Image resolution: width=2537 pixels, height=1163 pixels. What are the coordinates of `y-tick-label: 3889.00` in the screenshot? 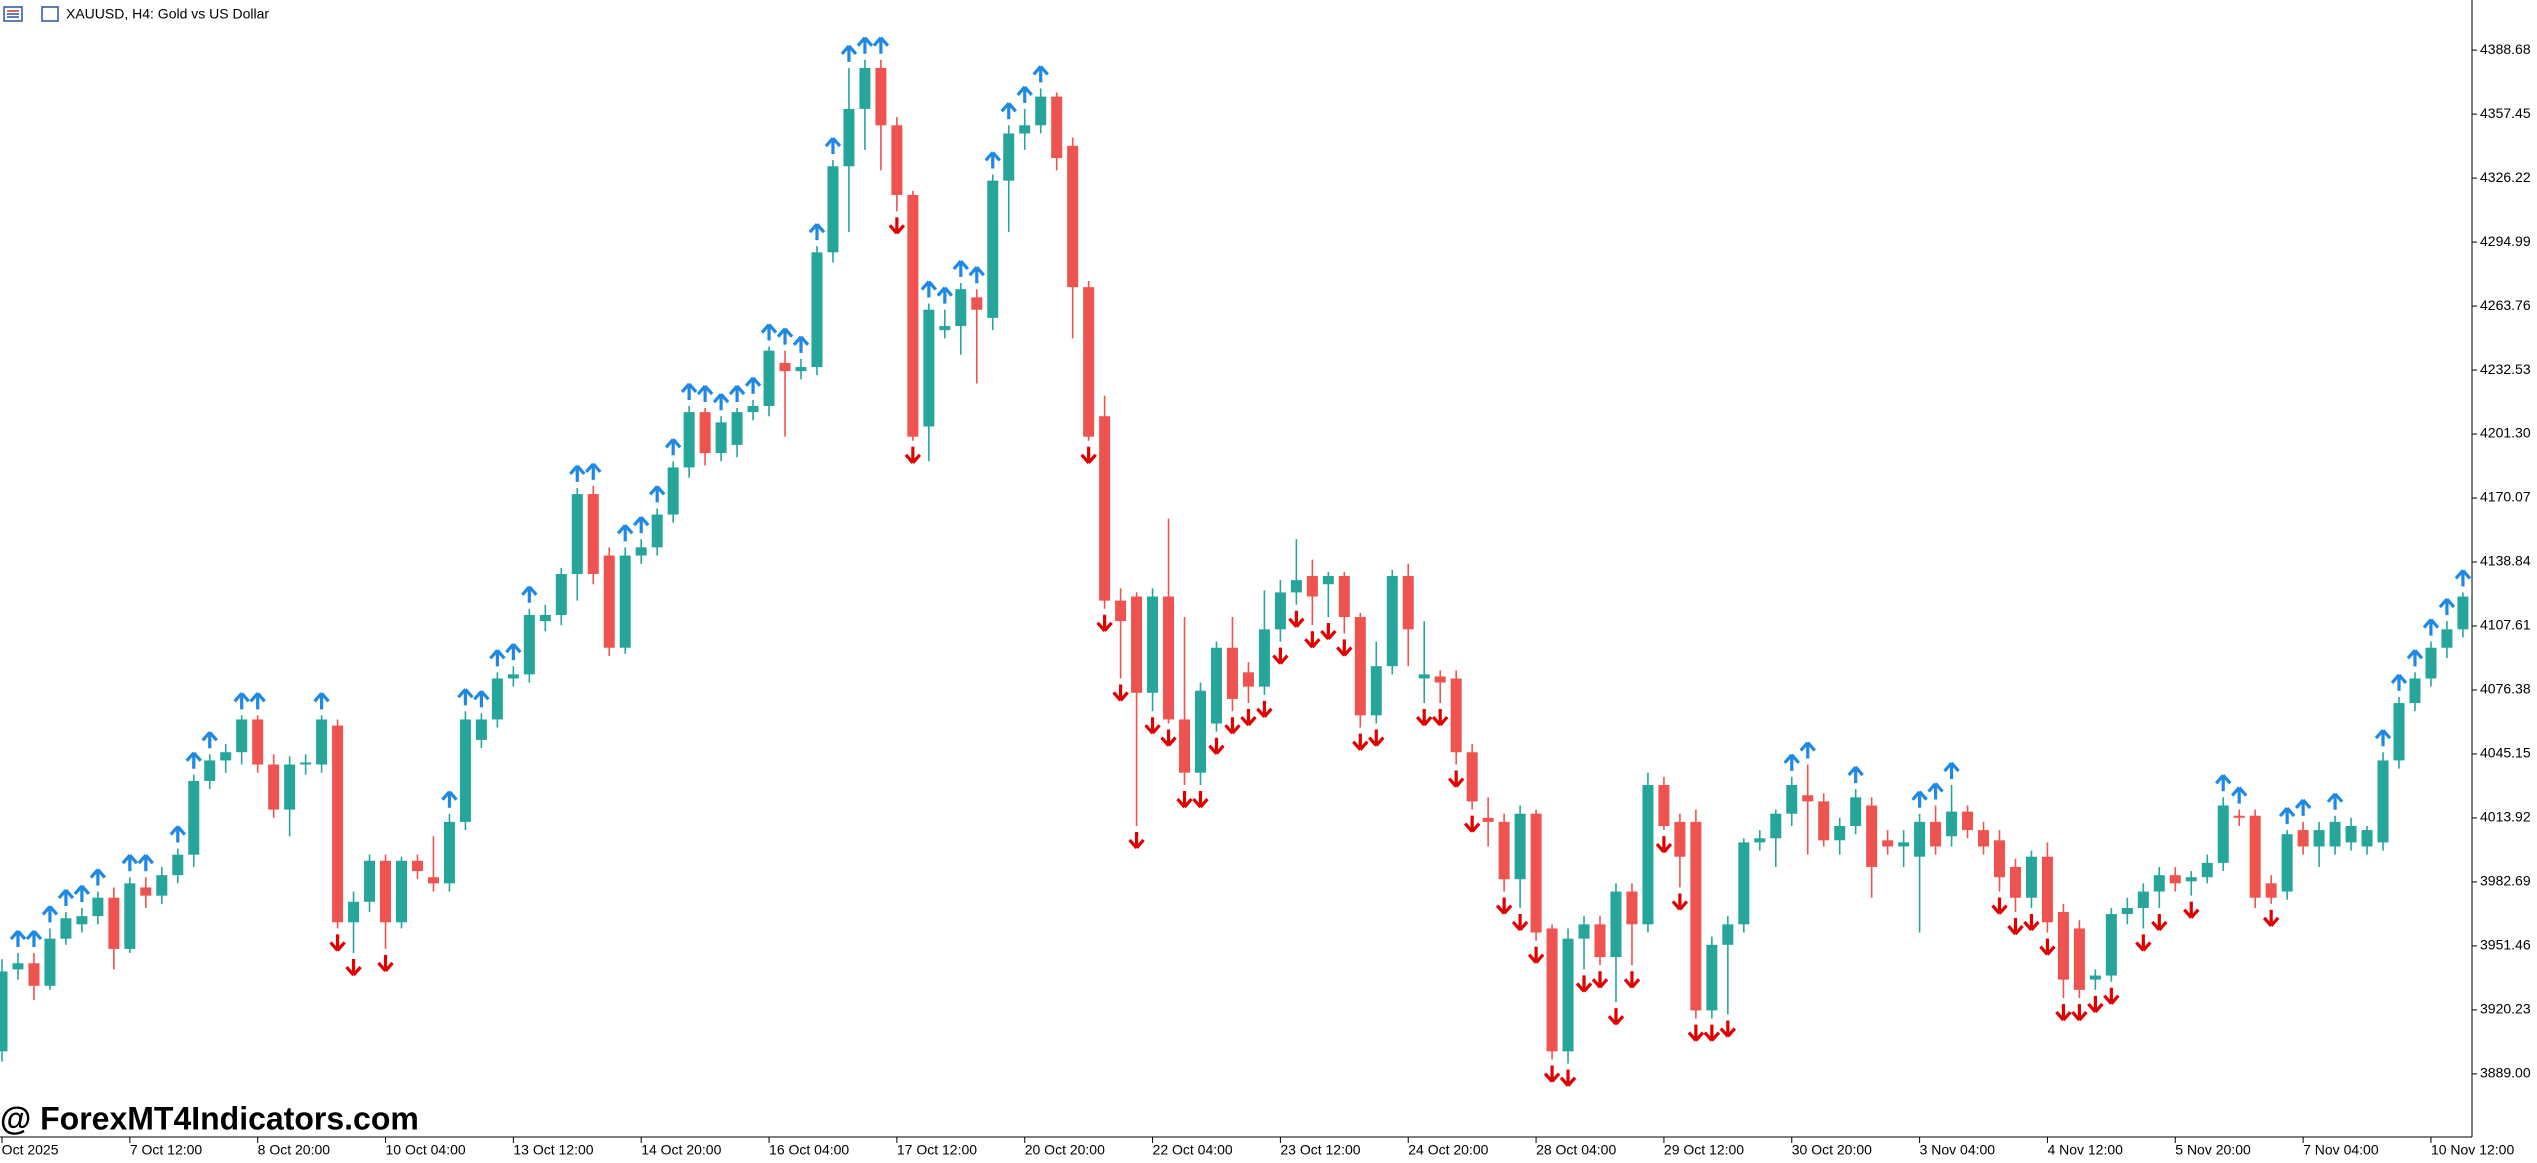 It's located at (2505, 1073).